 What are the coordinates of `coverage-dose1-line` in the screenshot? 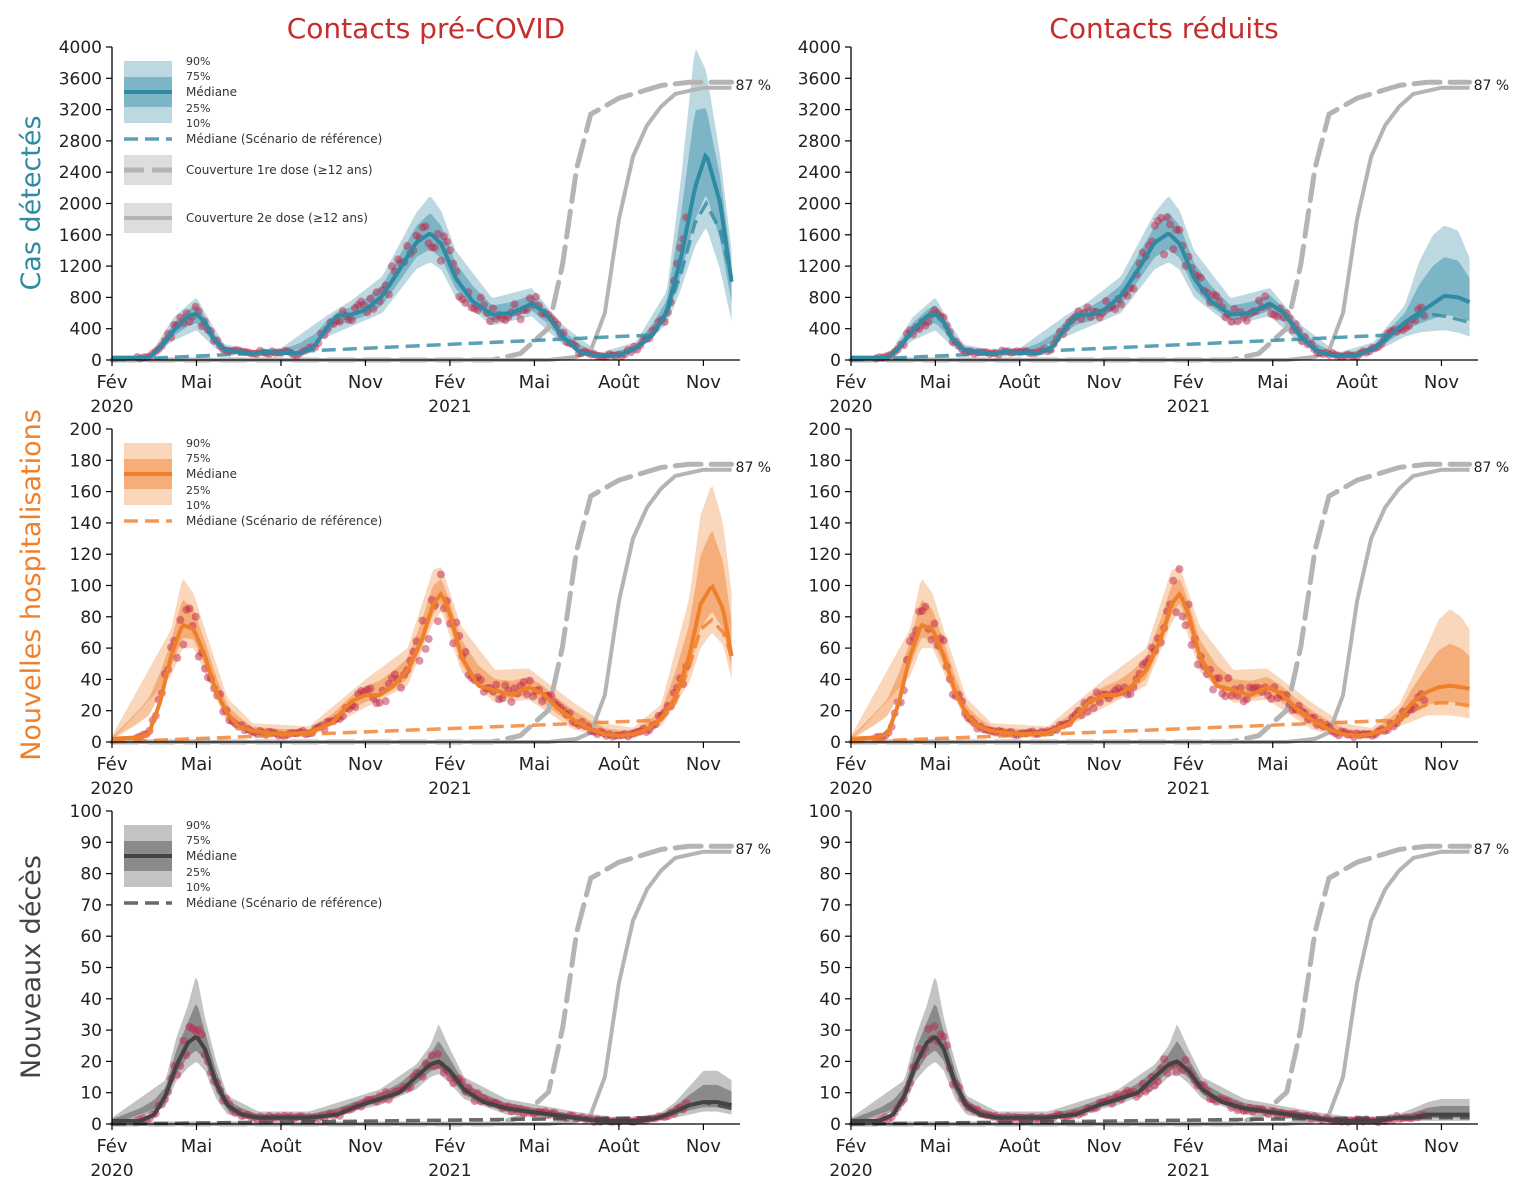 It's located at (1160, 221).